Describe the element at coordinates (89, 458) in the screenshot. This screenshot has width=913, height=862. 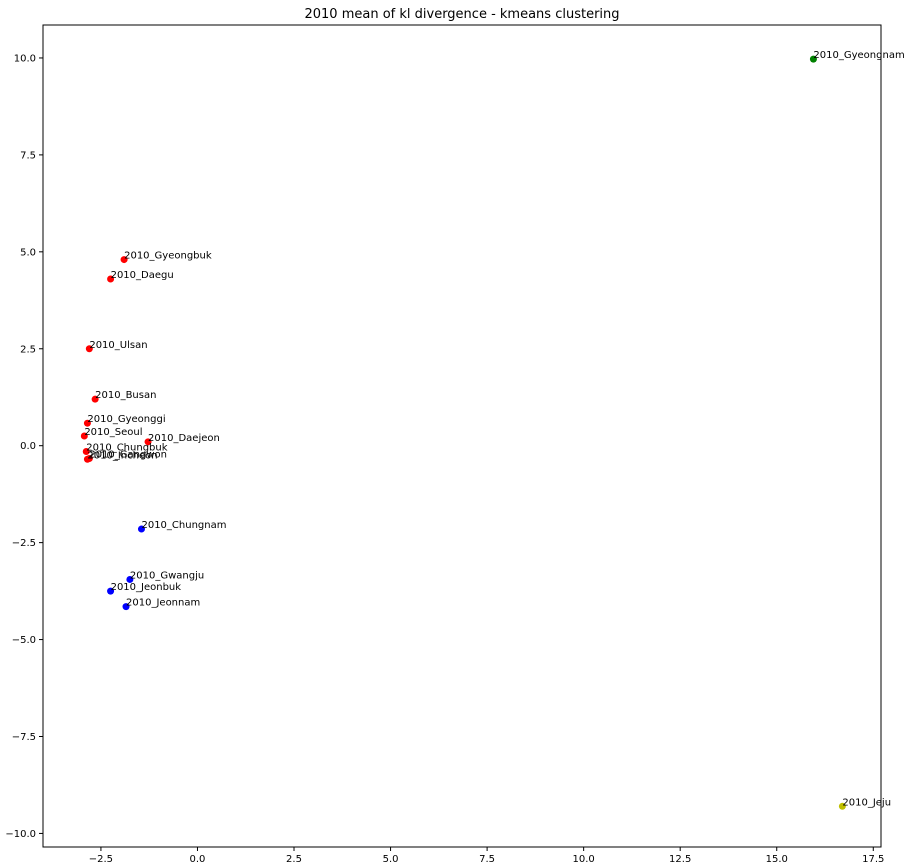
I see `data-point-2010-gangwon` at that location.